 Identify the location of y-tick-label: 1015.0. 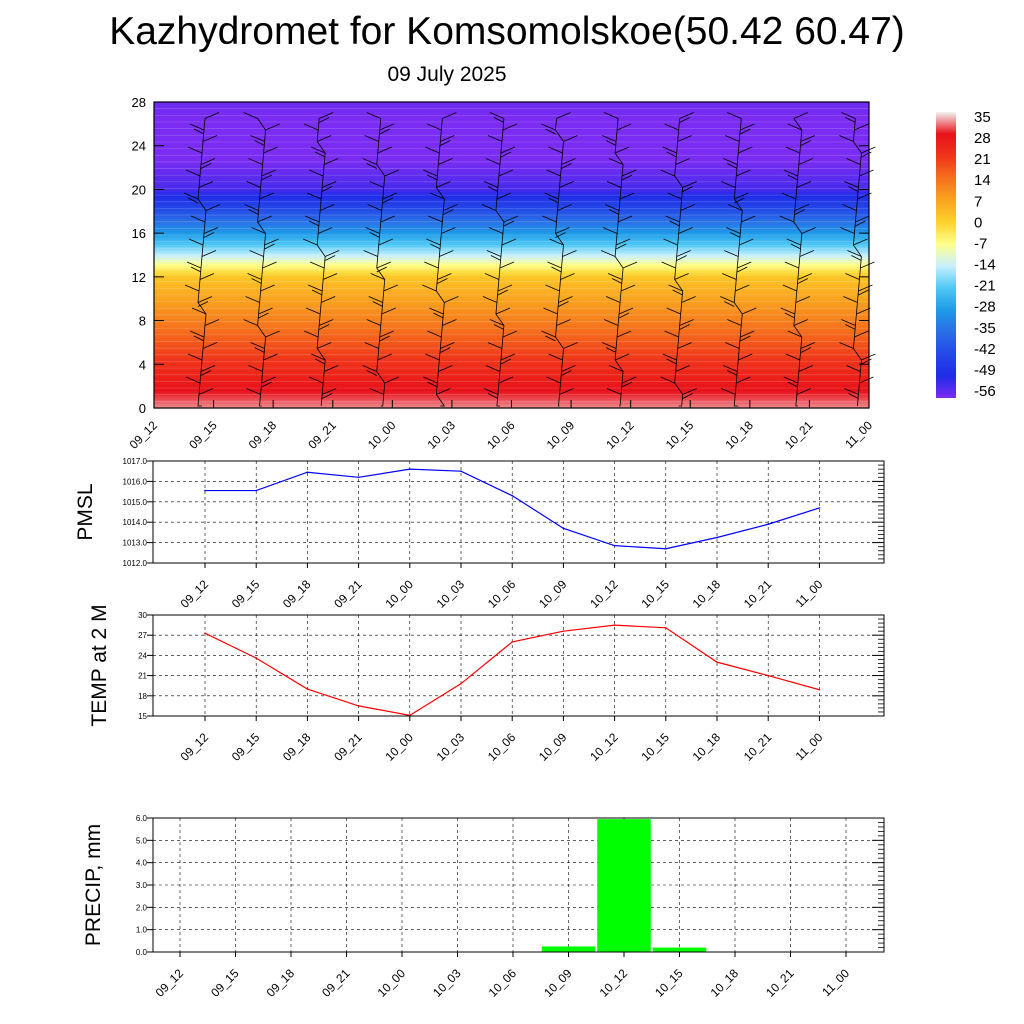
(135, 502).